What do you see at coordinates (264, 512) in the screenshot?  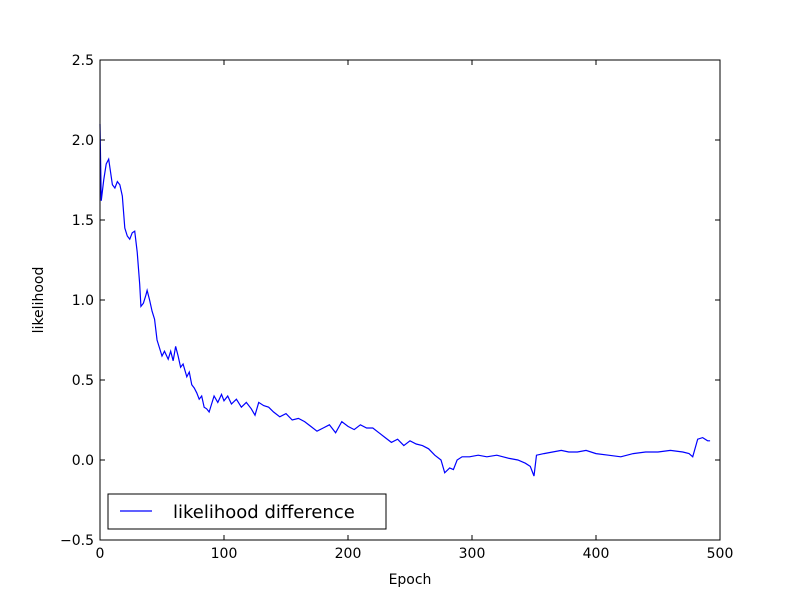 I see `legend-label: likelihood difference` at bounding box center [264, 512].